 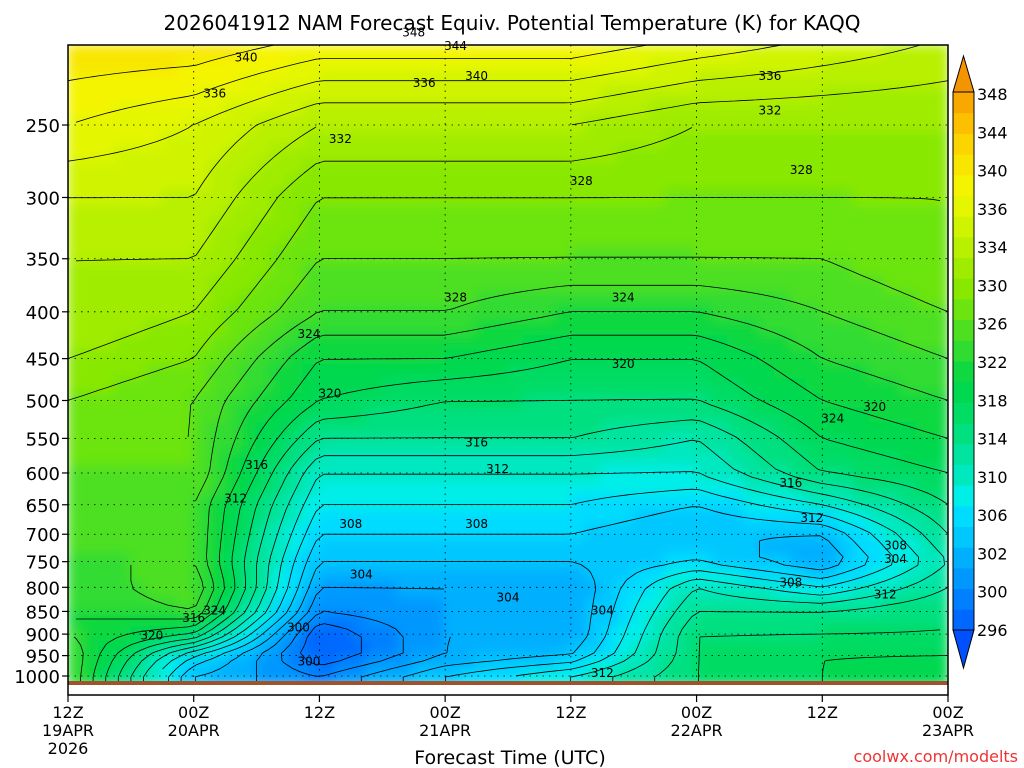 I want to click on contour-label: 312, so click(x=885, y=595).